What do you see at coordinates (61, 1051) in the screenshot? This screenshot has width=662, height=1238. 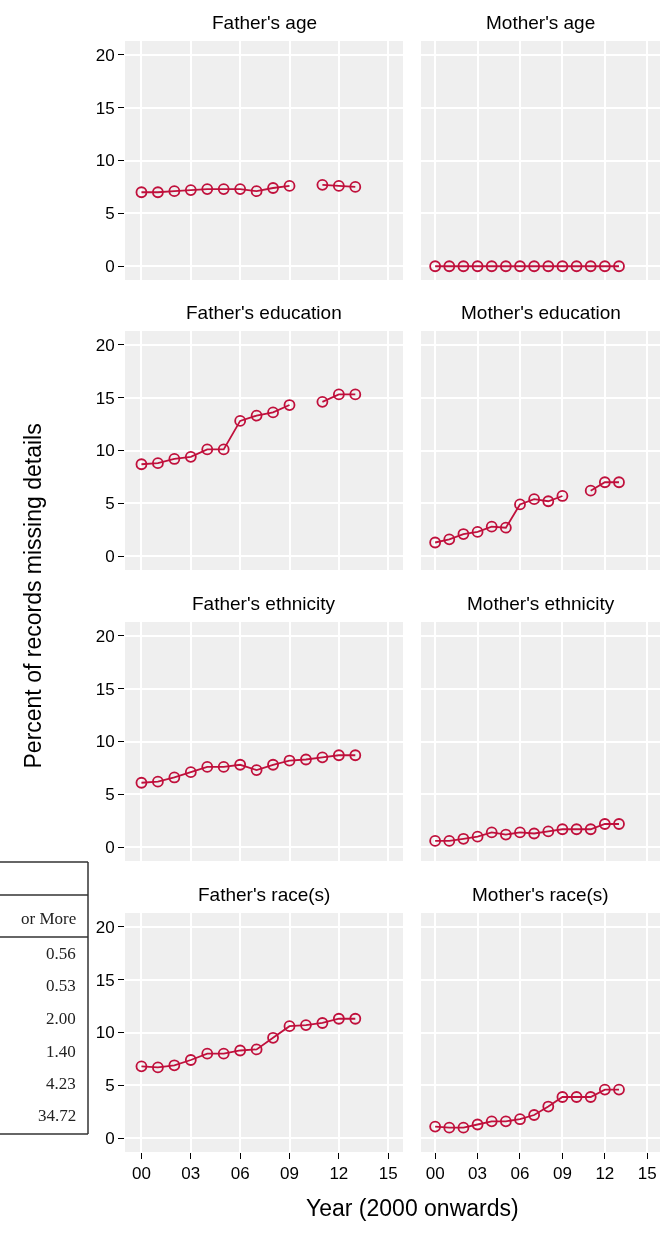 I see `text: 1.40` at bounding box center [61, 1051].